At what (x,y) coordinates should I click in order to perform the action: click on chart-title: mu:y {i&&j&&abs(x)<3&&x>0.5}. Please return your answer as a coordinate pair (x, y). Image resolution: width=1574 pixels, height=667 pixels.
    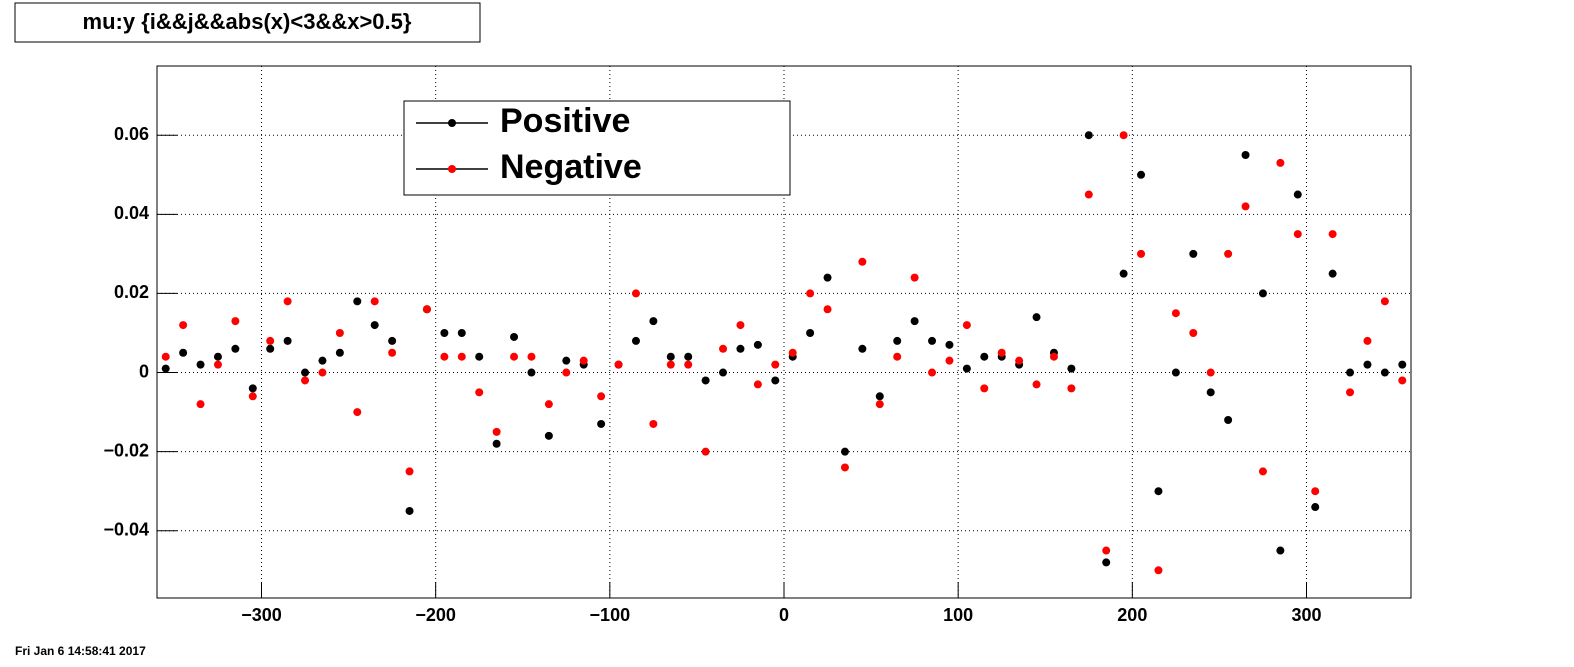
    Looking at the image, I should click on (247, 21).